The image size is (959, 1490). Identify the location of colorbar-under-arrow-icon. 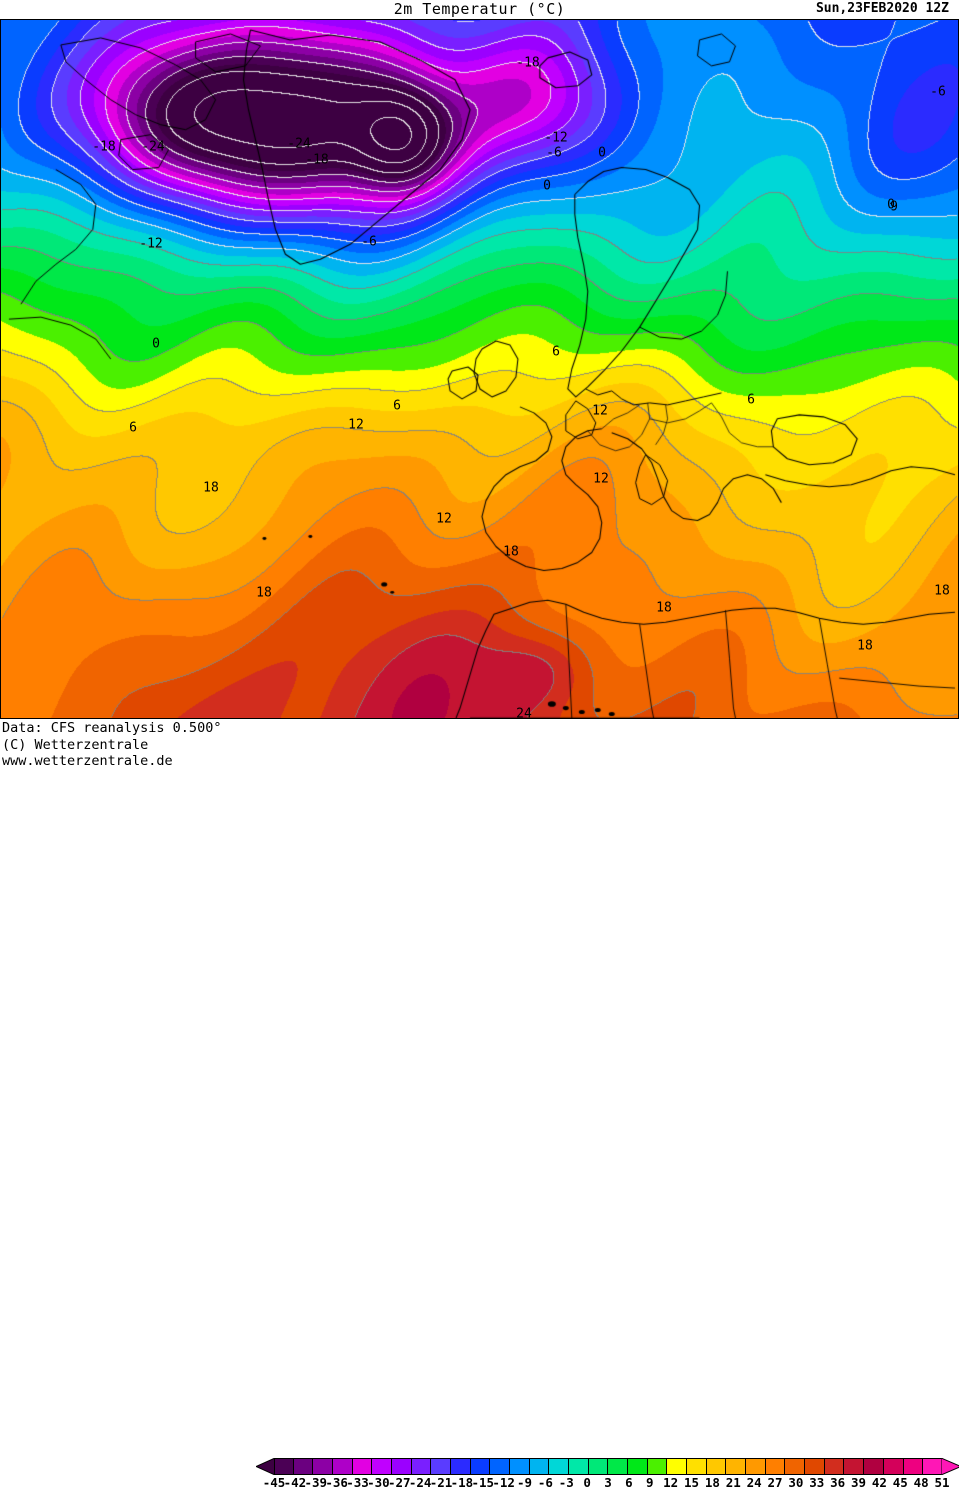
(265, 1466).